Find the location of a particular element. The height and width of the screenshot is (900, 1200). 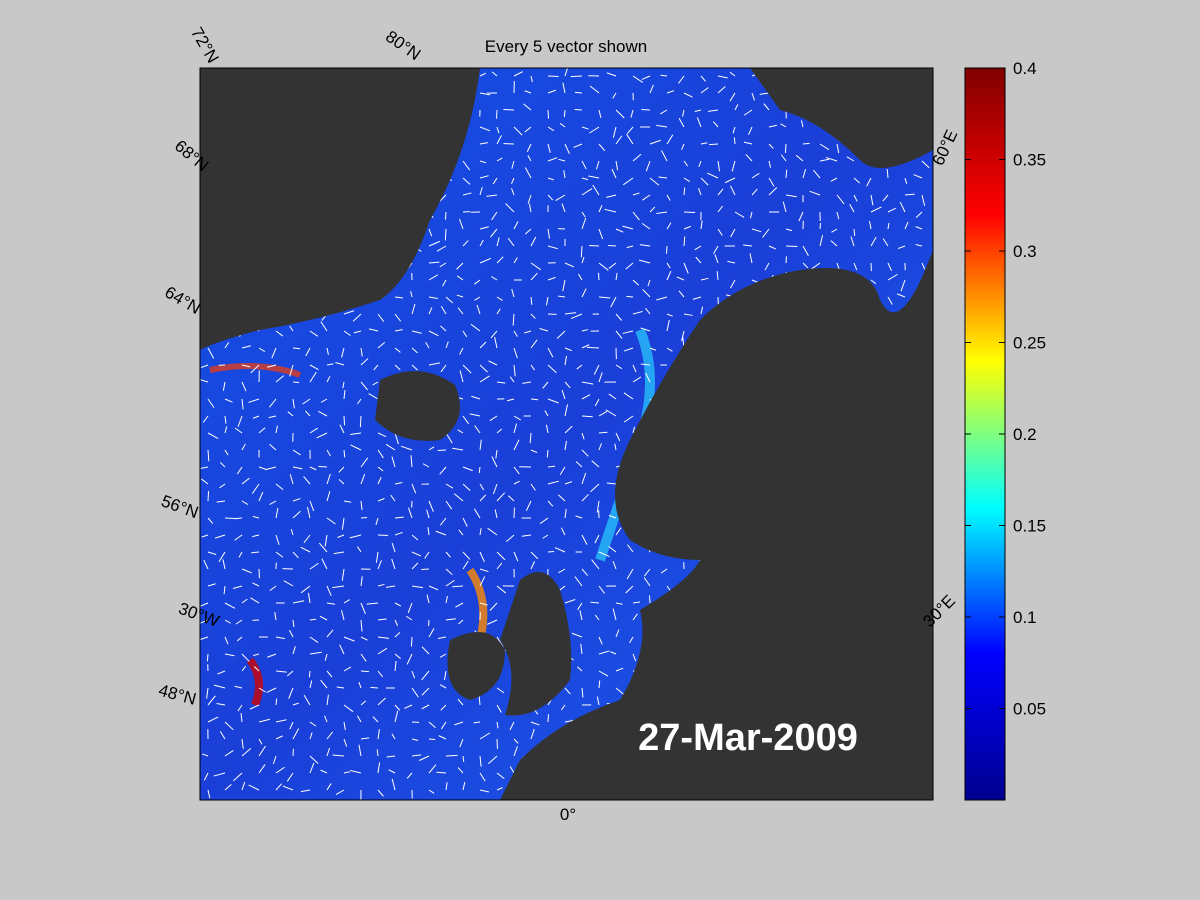

colorbar-tick-label: 0.15 is located at coordinates (1029, 526).